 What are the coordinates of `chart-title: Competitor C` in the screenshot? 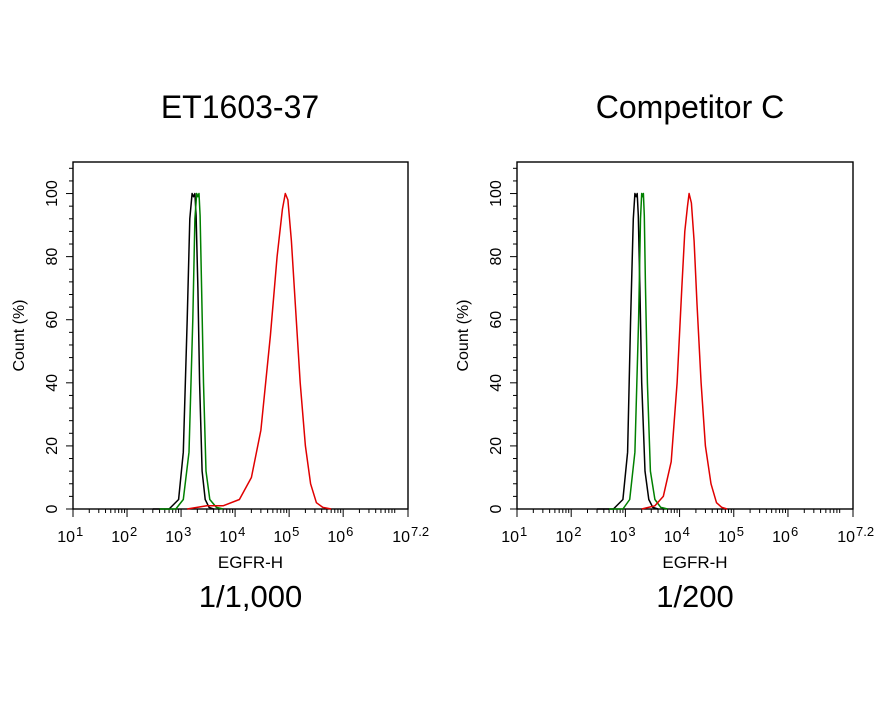 It's located at (690, 107).